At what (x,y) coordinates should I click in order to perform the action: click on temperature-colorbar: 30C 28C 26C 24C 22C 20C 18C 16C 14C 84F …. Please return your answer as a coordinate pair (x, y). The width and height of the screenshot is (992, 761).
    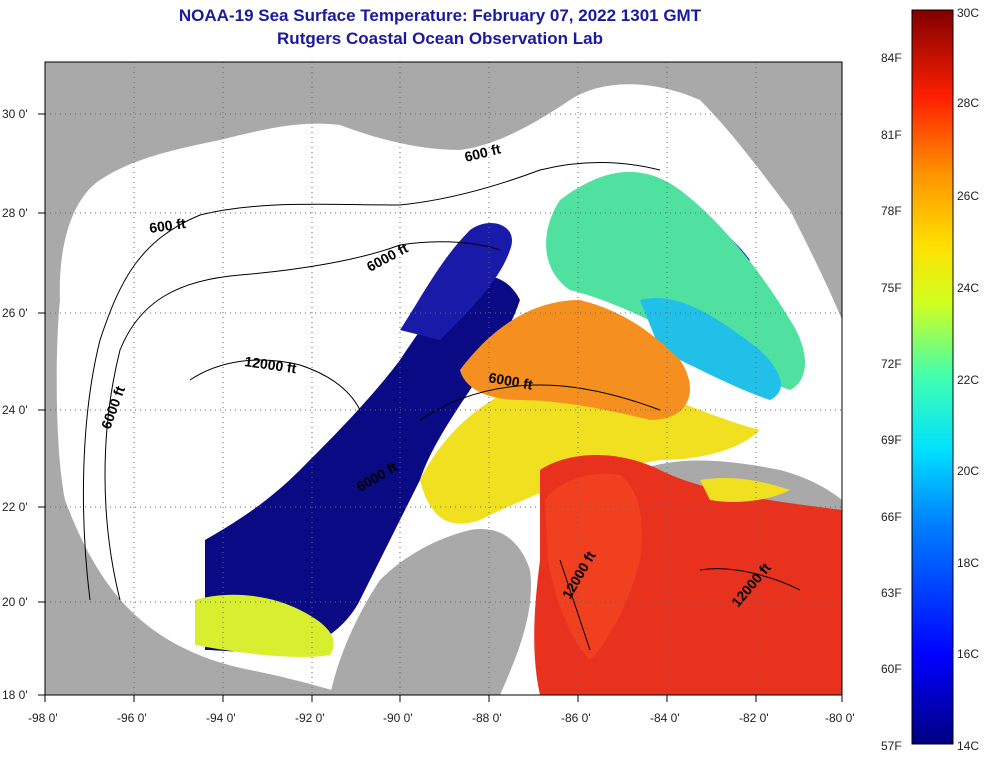
    Looking at the image, I should click on (930, 379).